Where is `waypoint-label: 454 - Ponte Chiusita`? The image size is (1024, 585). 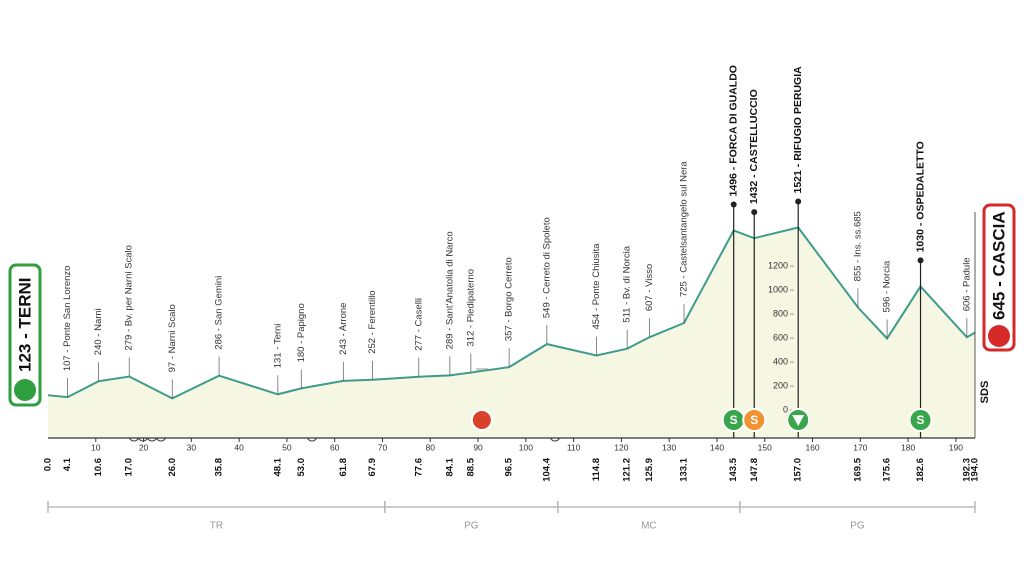
waypoint-label: 454 - Ponte Chiusita is located at coordinates (596, 286).